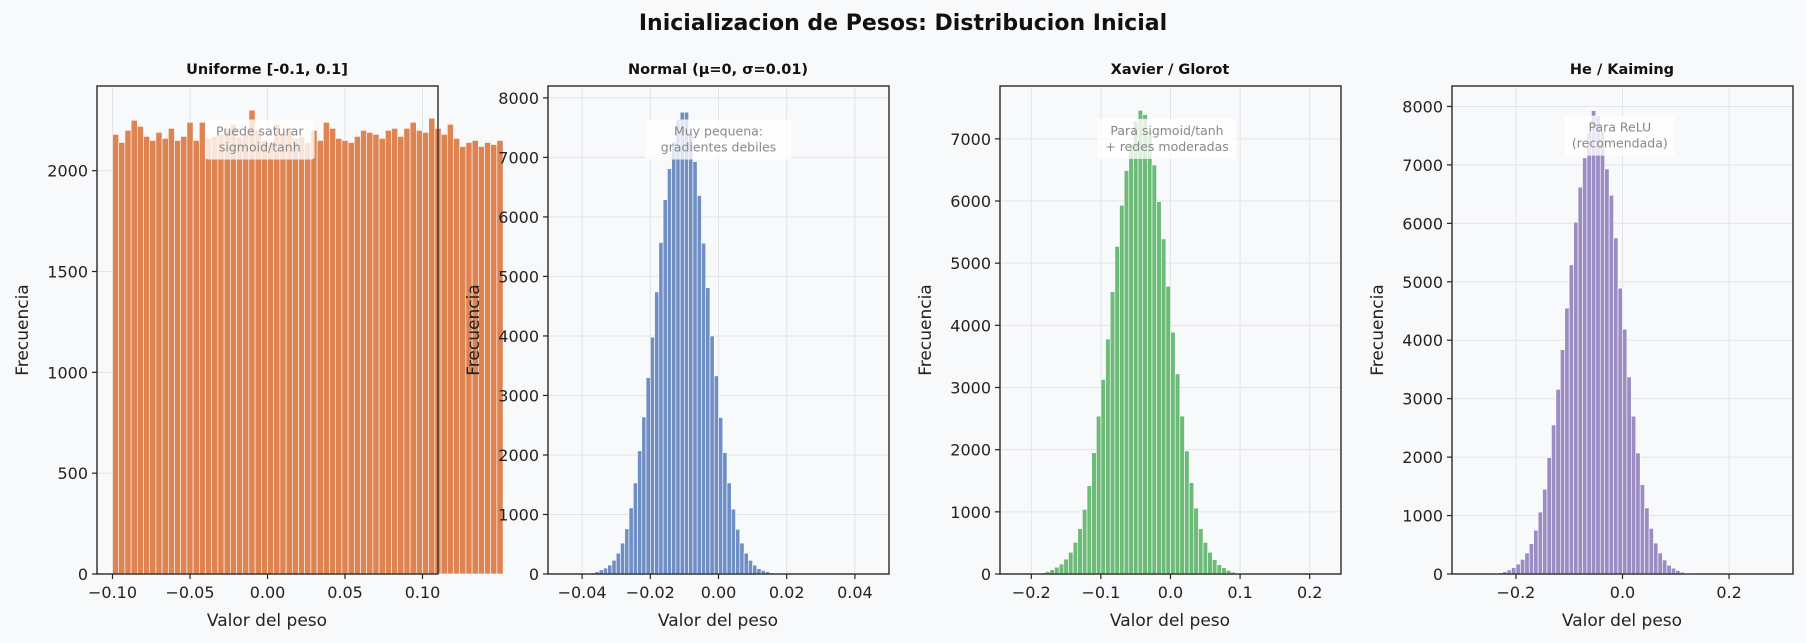  I want to click on y-tick-label: 5000, so click(970, 263).